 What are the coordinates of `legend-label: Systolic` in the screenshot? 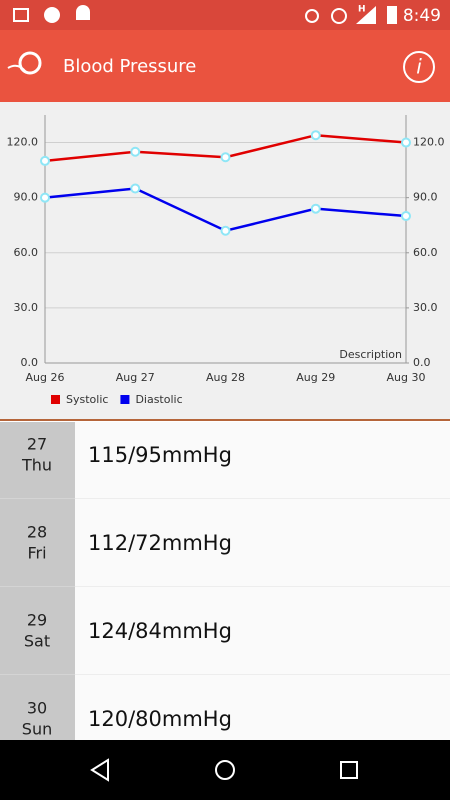 It's located at (87, 399).